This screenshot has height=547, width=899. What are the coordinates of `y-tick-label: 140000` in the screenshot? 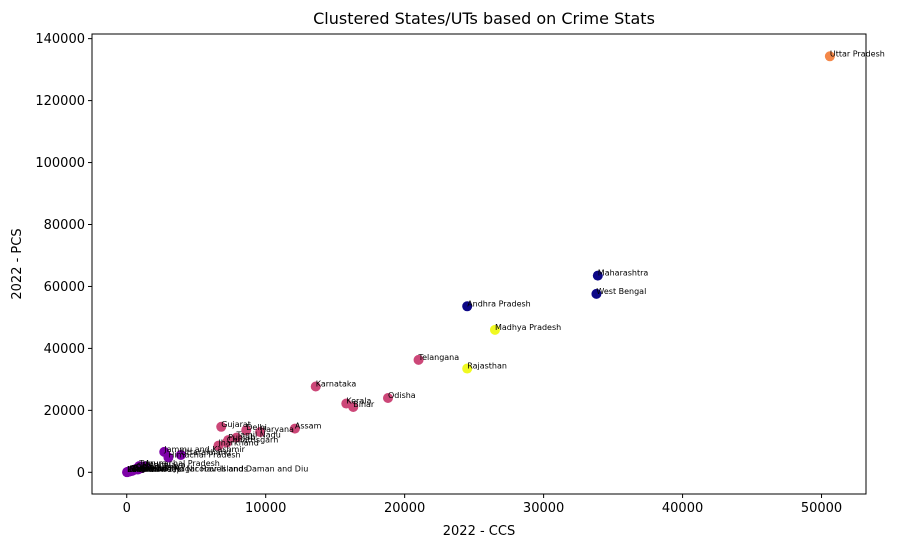 It's located at (60, 39).